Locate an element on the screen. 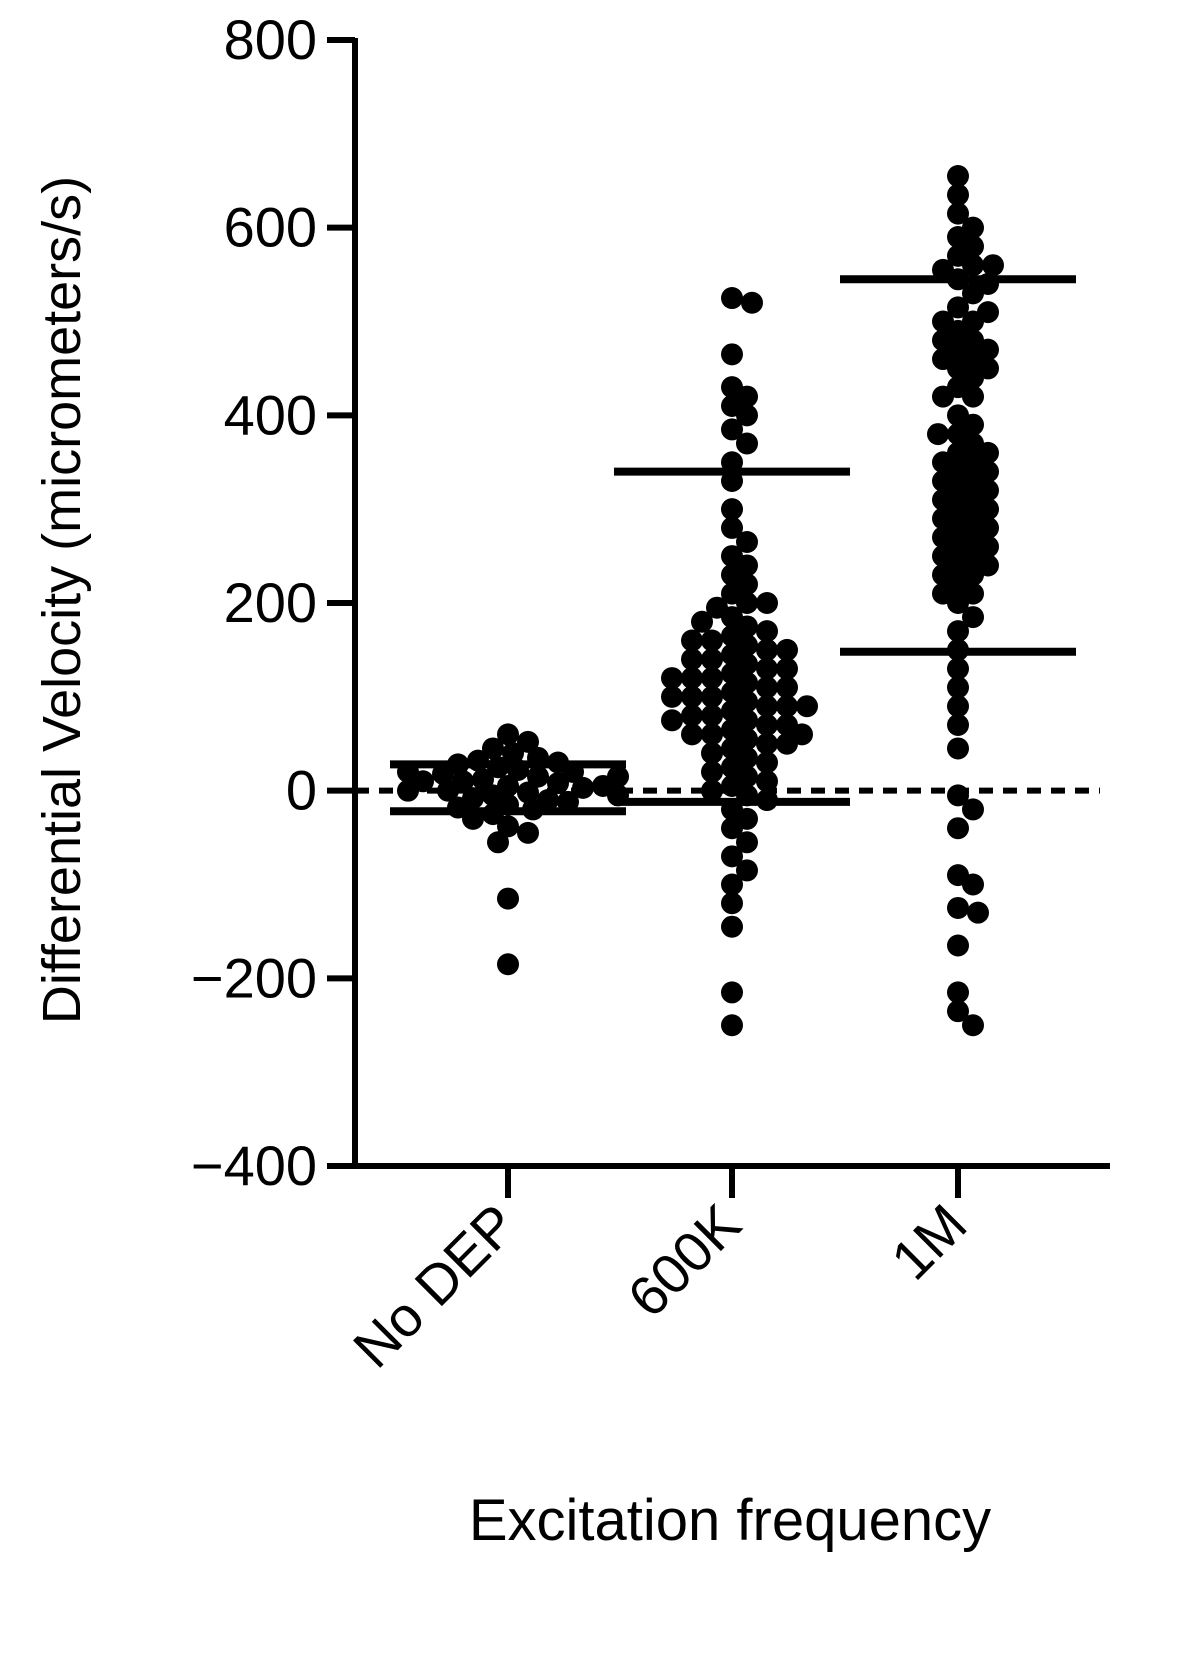 The width and height of the screenshot is (1202, 1667). x-axis-label: Excitation frequency is located at coordinates (730, 1520).